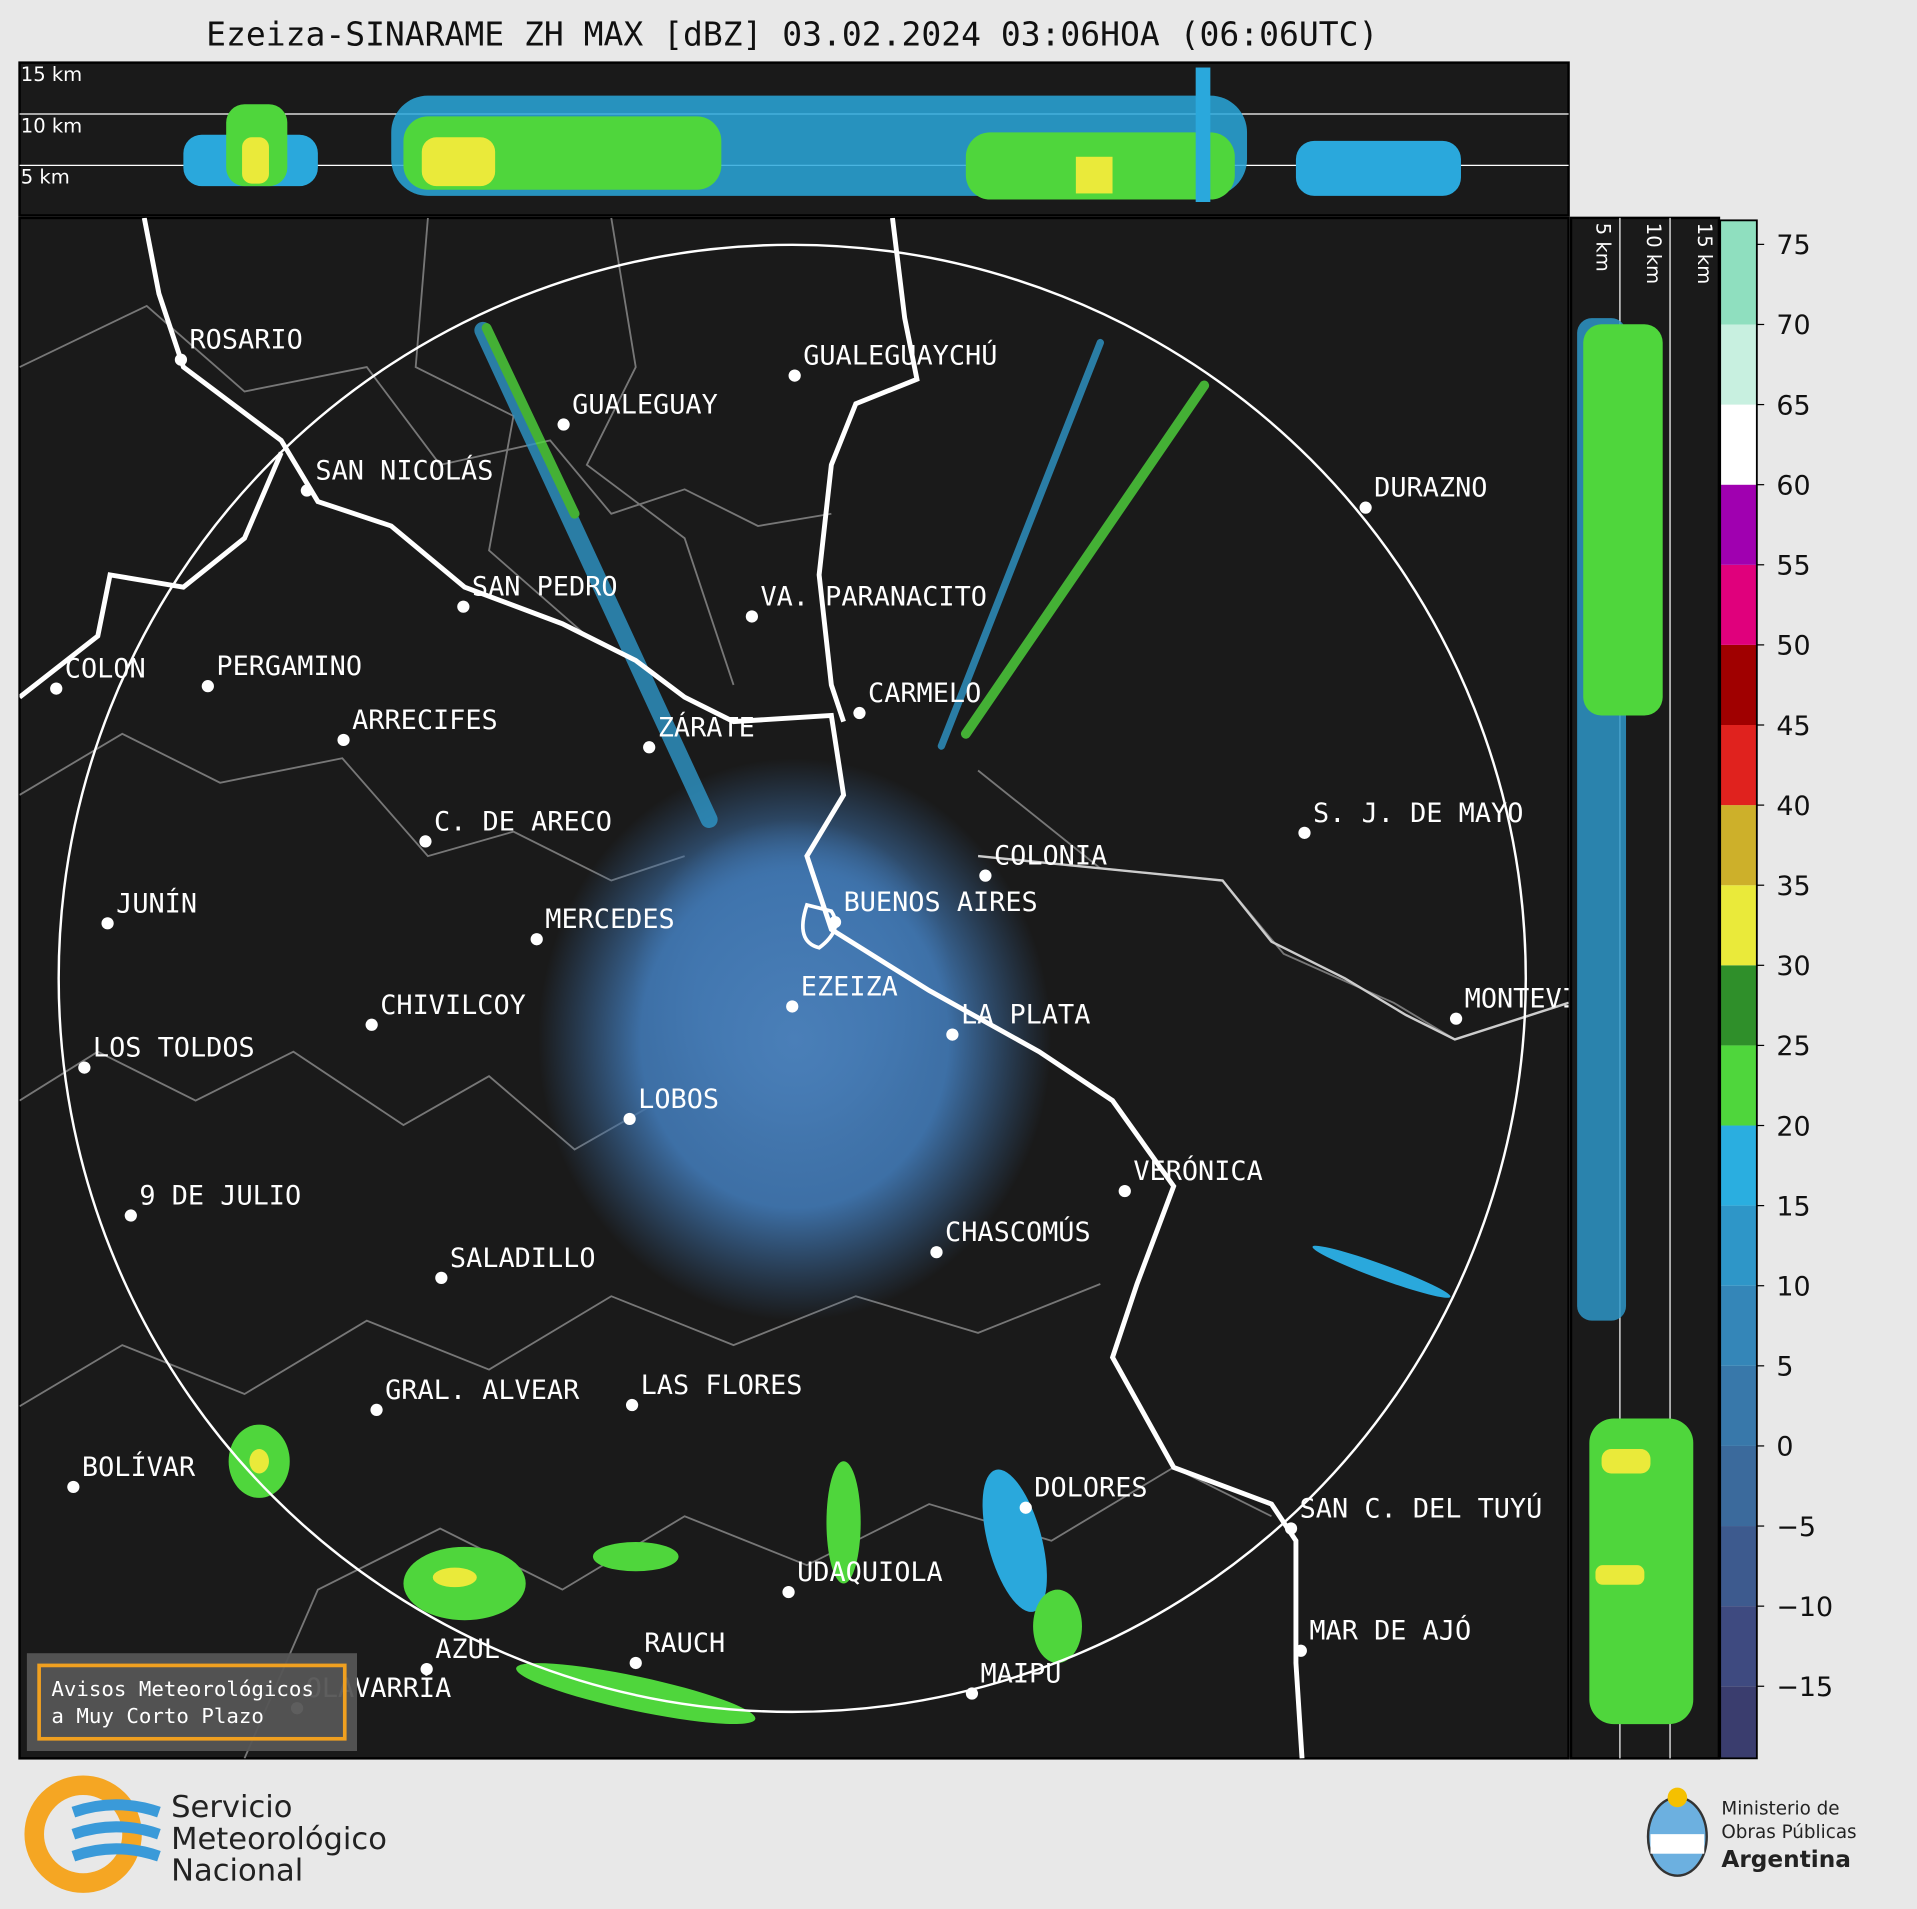 Image resolution: width=1917 pixels, height=1909 pixels. I want to click on city-label: LAS FLORES, so click(722, 1385).